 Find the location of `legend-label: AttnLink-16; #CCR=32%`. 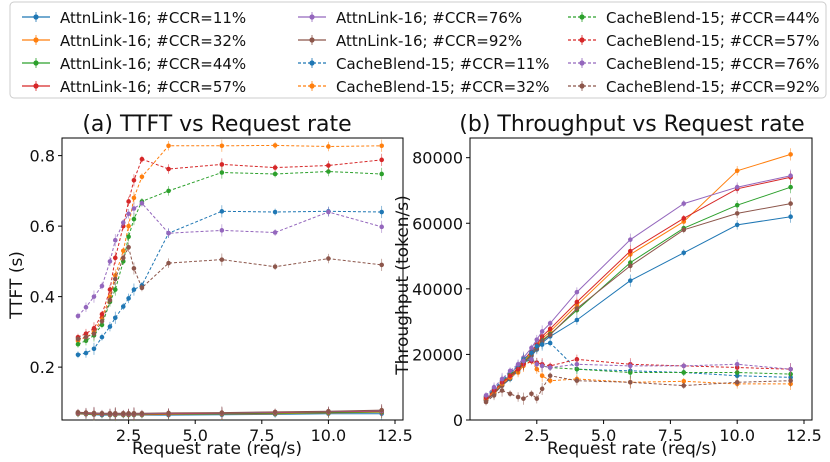

legend-label: AttnLink-16; #CCR=32% is located at coordinates (153, 41).